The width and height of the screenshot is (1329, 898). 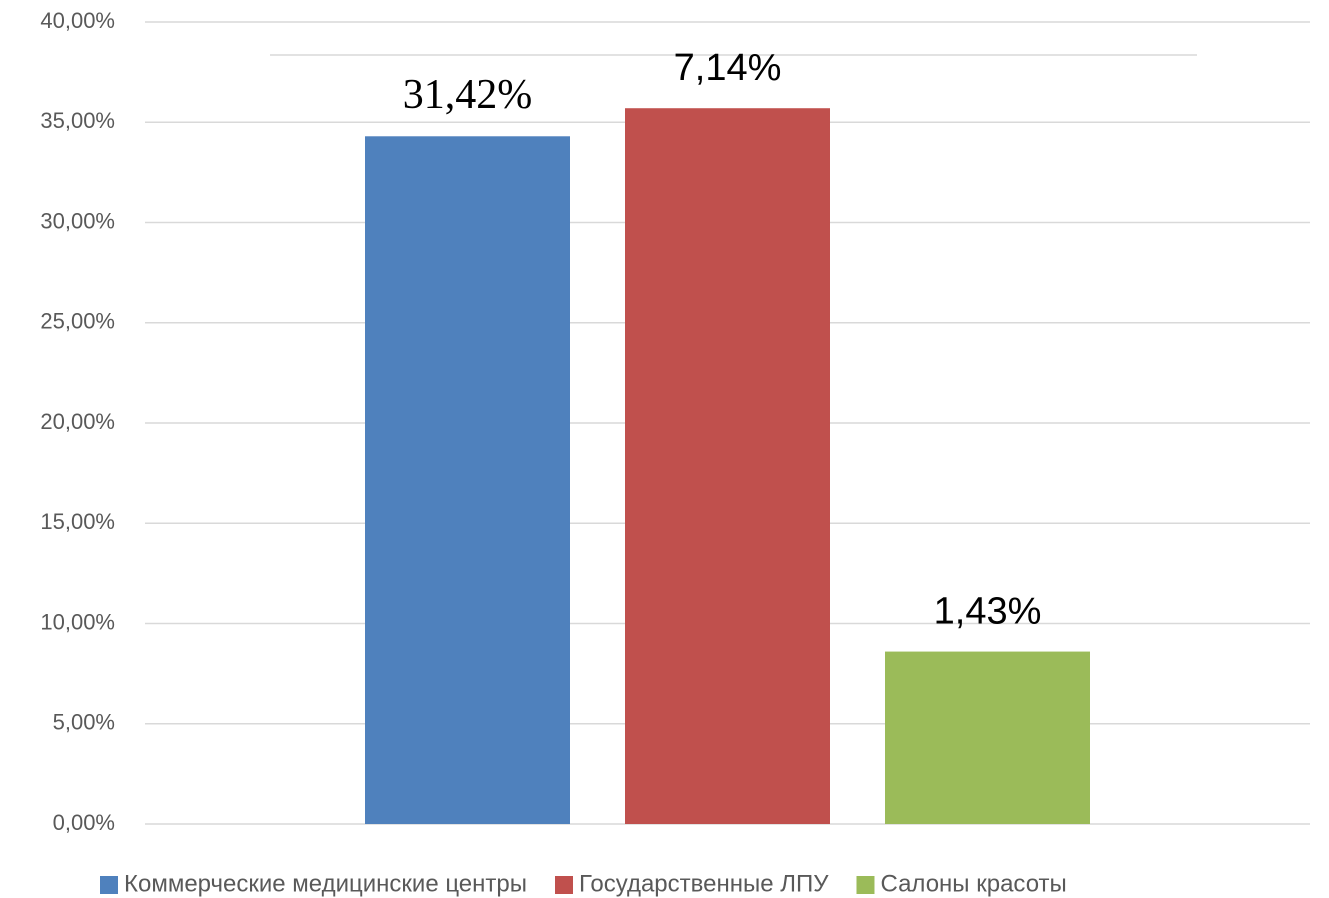 I want to click on y-tick-label: 40,00%, so click(x=77, y=20).